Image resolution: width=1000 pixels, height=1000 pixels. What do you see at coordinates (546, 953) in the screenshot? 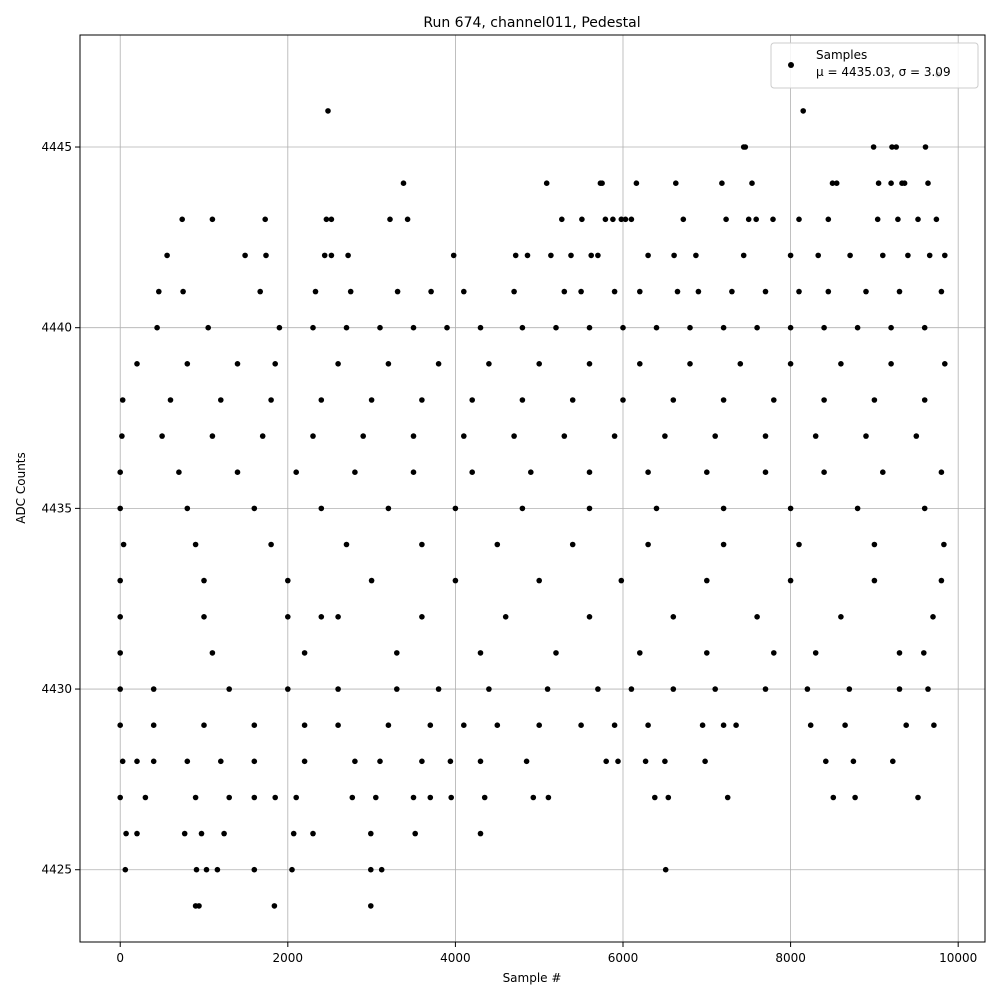
I see `x-axis: 0 2000 4000 6000 8000 10000` at bounding box center [546, 953].